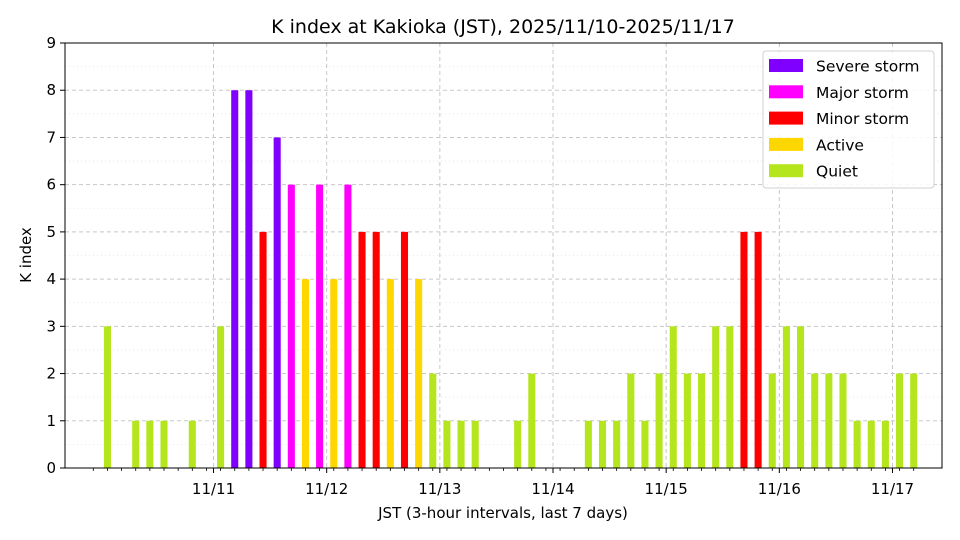  What do you see at coordinates (51, 468) in the screenshot?
I see `y-tick-label: 0` at bounding box center [51, 468].